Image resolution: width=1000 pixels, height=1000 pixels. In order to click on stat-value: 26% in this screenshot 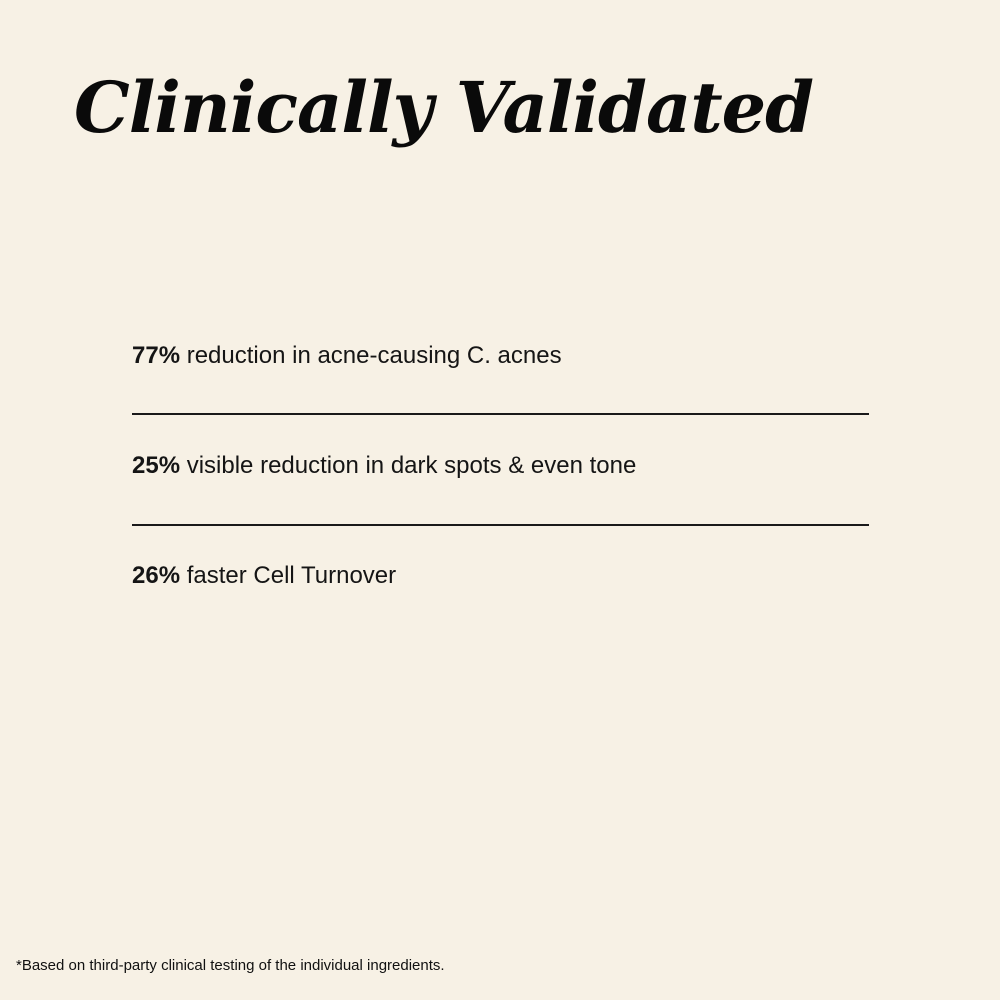, I will do `click(156, 575)`.